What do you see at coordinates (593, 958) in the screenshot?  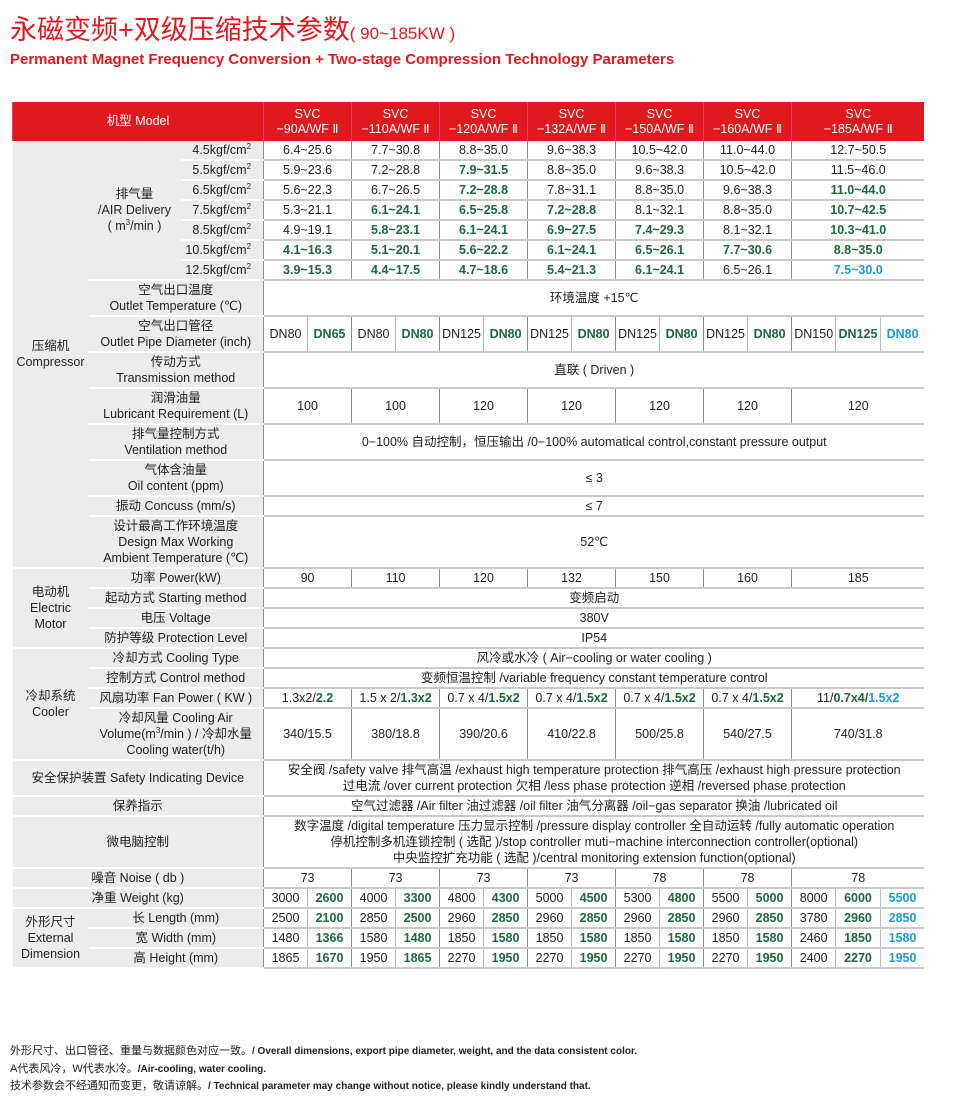 I see `value-cell: 1950` at bounding box center [593, 958].